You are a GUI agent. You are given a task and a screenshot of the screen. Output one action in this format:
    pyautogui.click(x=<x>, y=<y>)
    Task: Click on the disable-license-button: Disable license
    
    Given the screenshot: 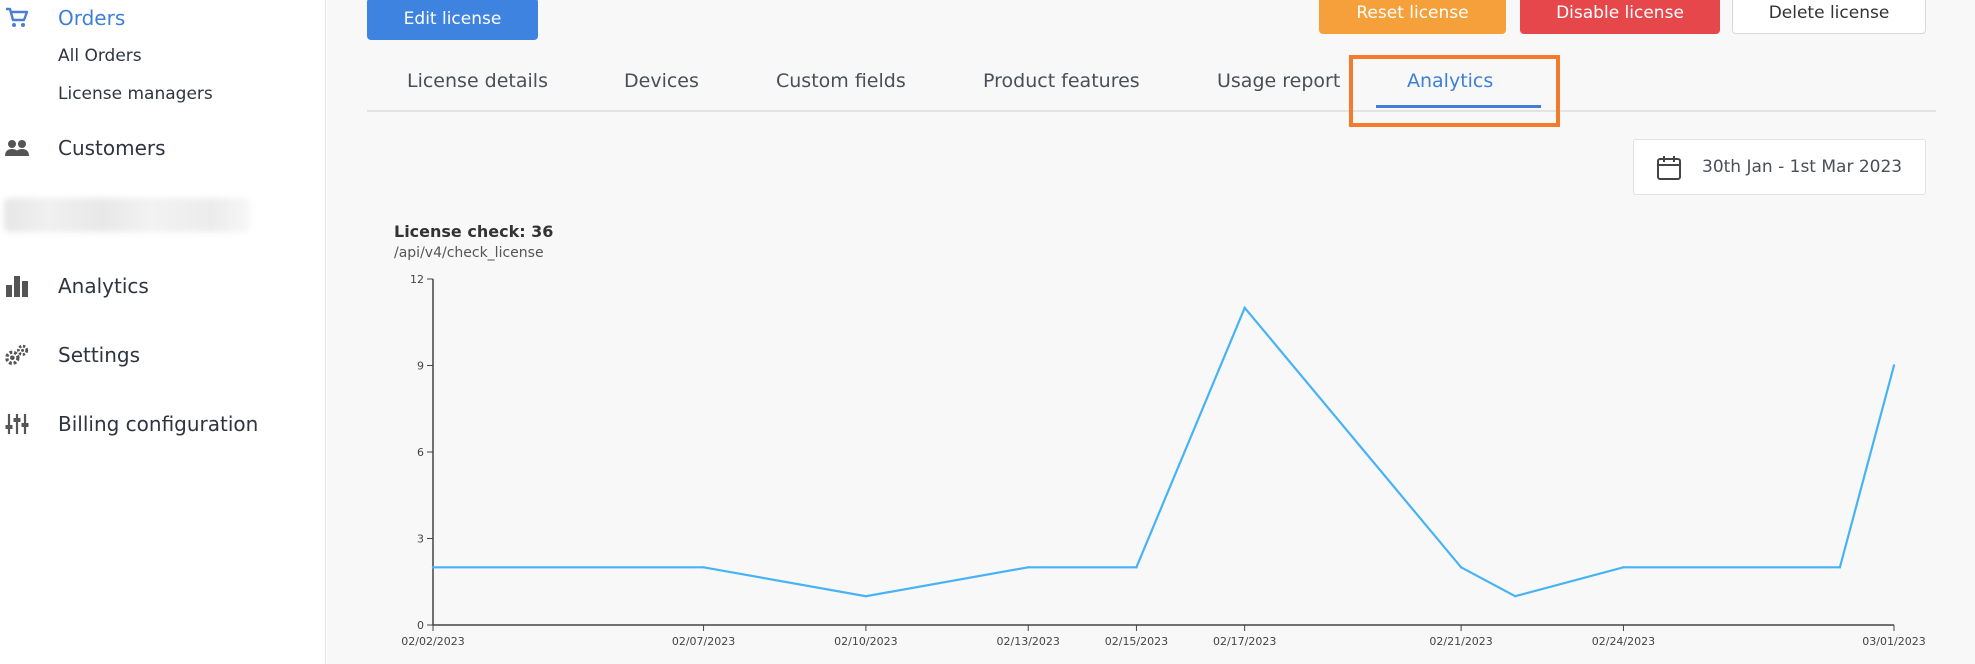 What is the action you would take?
    pyautogui.click(x=1620, y=17)
    